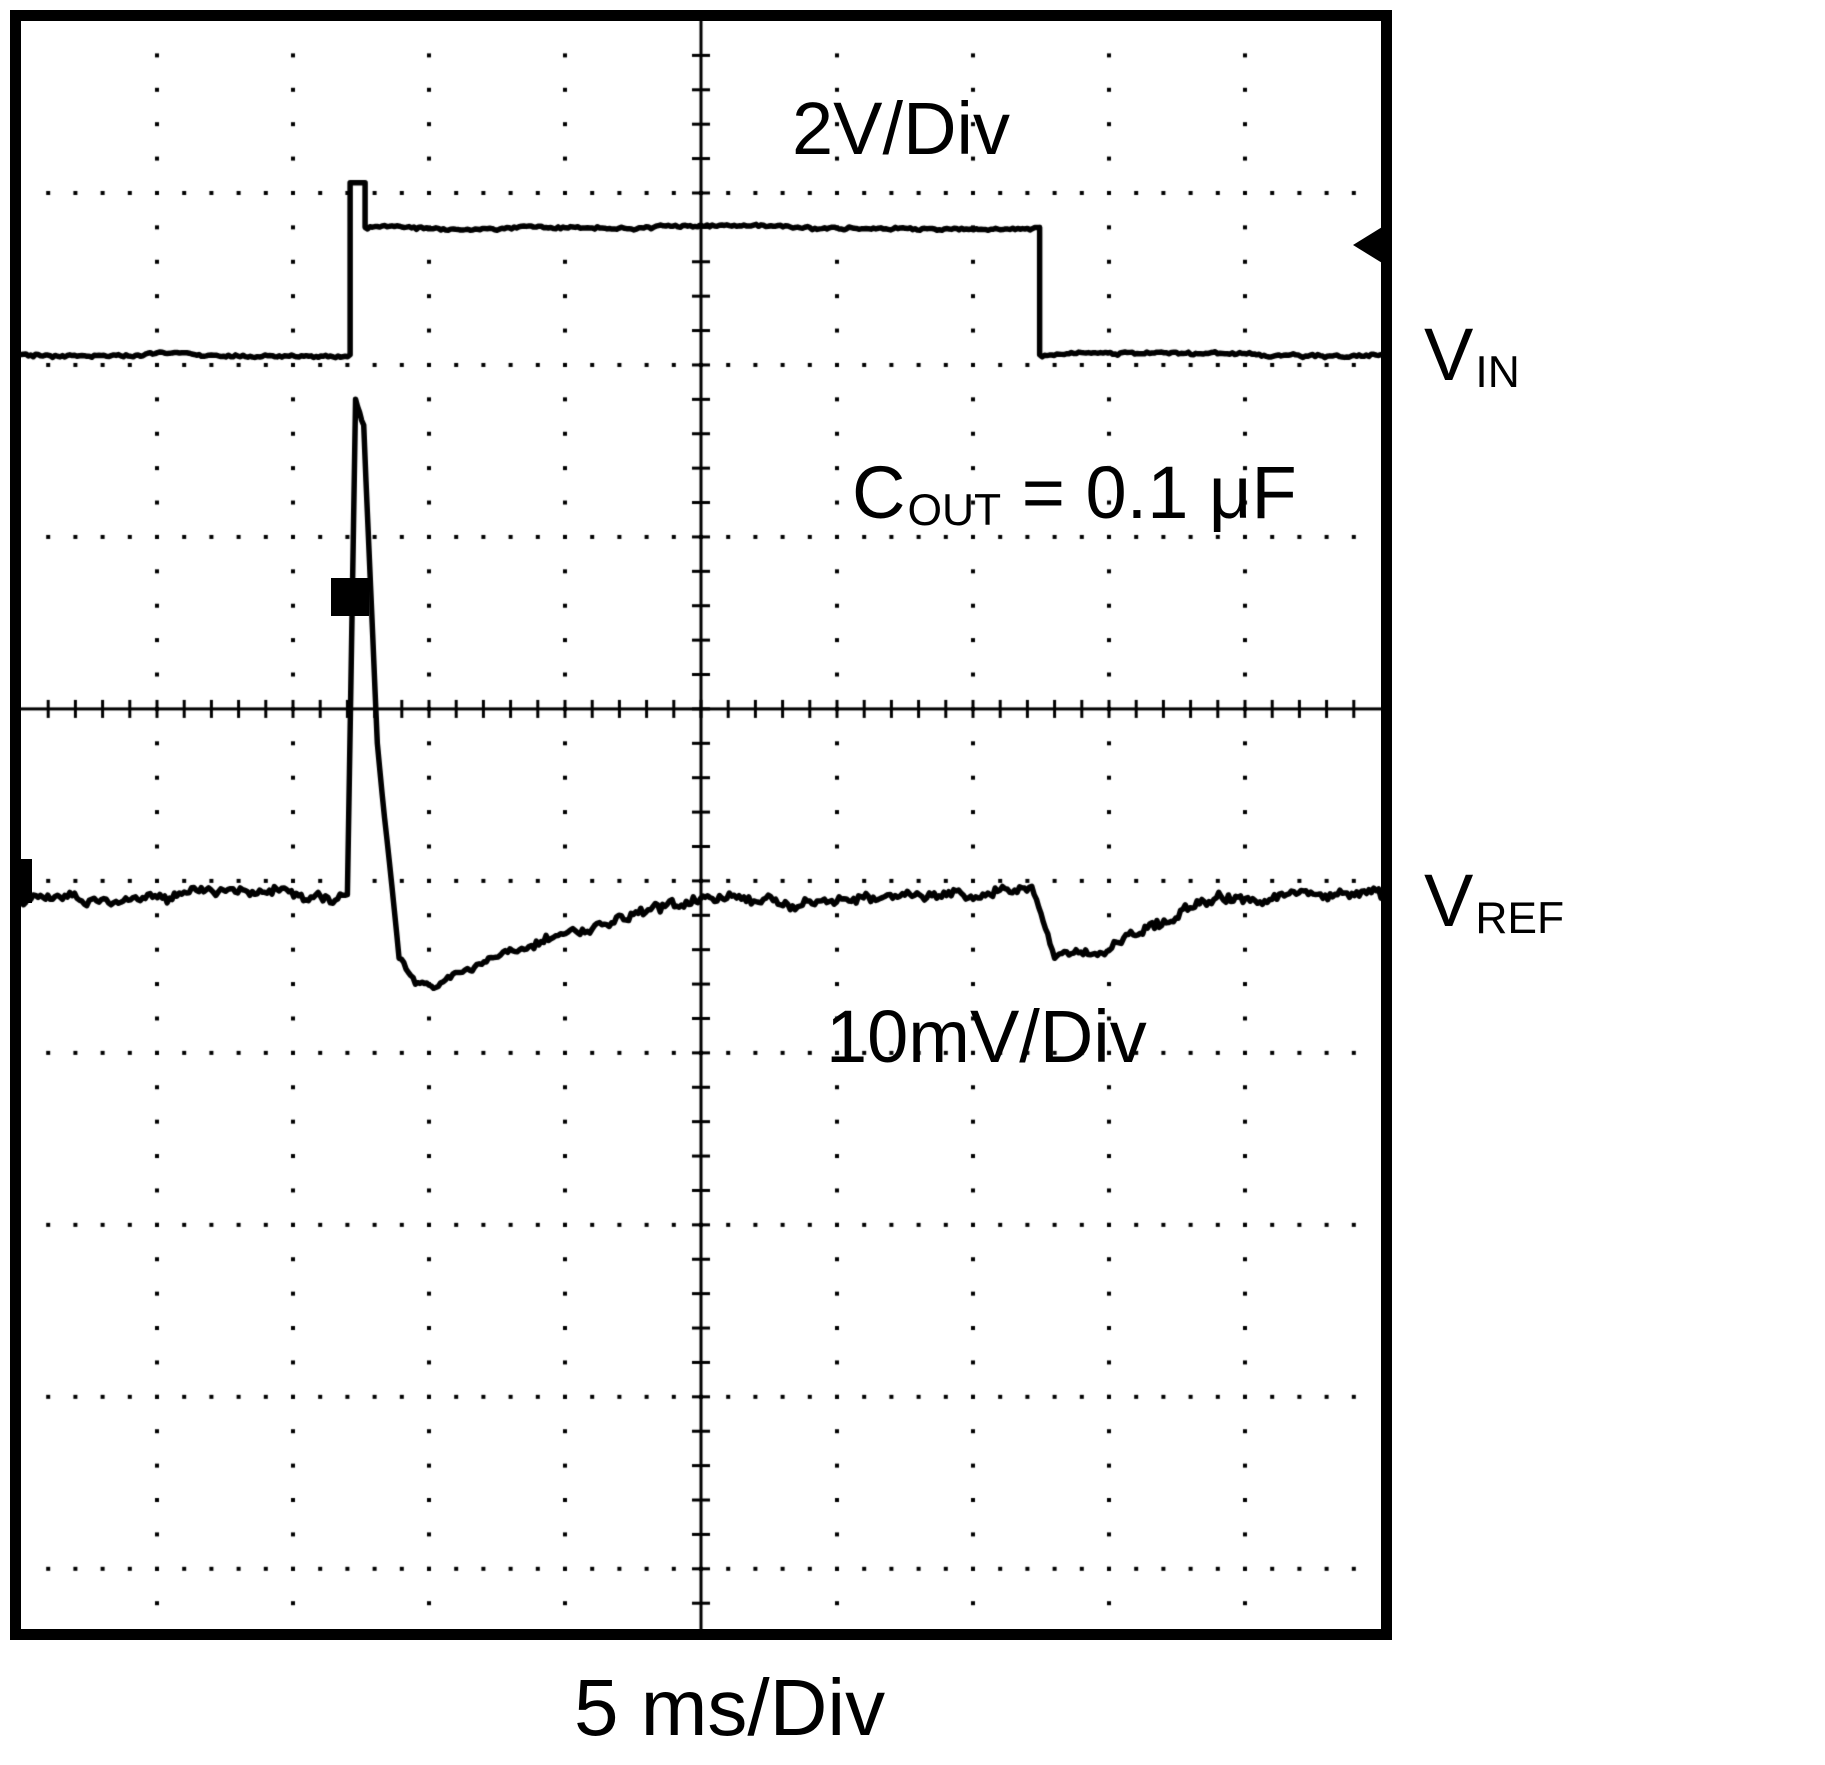 Image resolution: width=1825 pixels, height=1765 pixels. I want to click on cout-annotation: COUT = 0.1 μF, so click(1074, 494).